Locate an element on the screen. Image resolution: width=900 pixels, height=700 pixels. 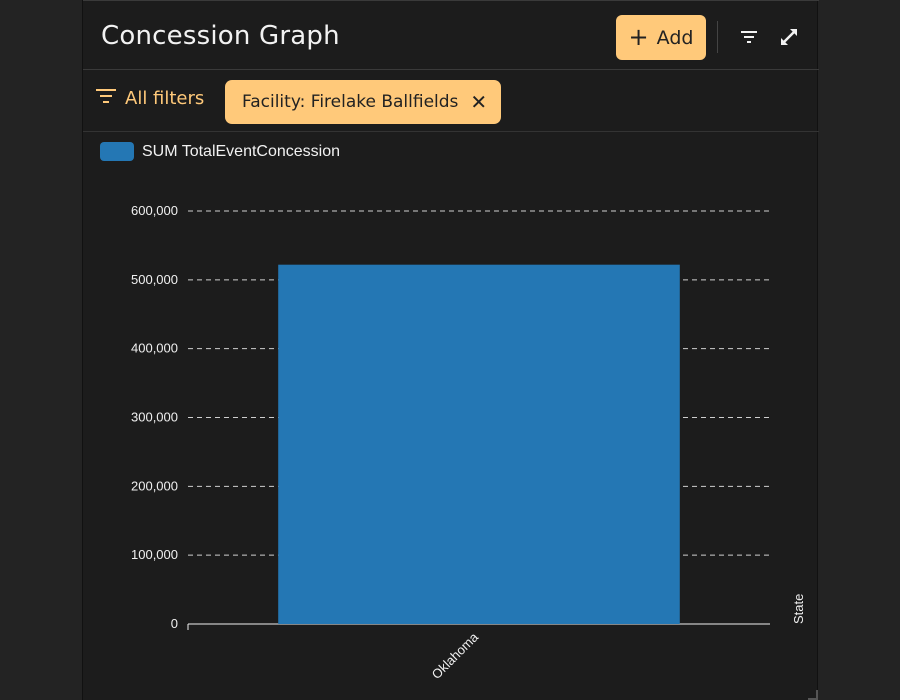
y-tick-label: 300,000 is located at coordinates (154, 417).